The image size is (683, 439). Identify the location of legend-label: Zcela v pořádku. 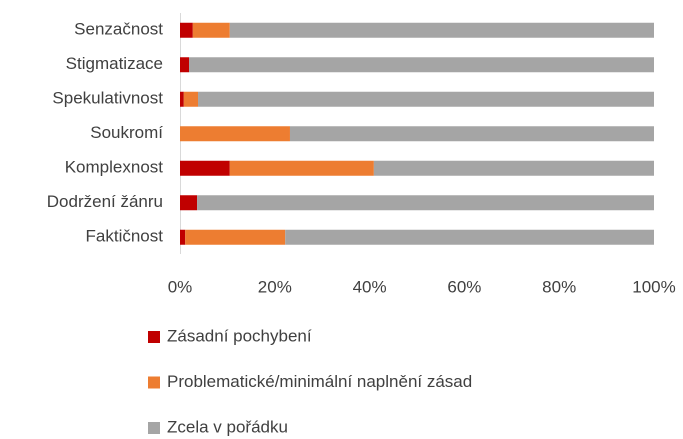
(227, 426).